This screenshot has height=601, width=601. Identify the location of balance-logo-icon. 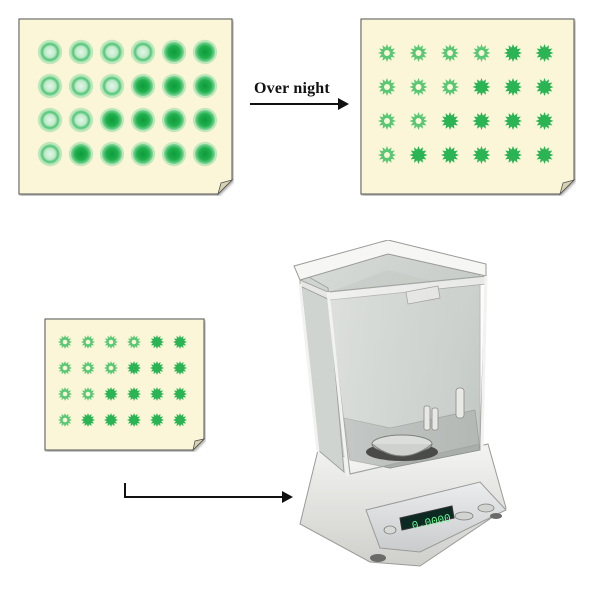
(390, 530).